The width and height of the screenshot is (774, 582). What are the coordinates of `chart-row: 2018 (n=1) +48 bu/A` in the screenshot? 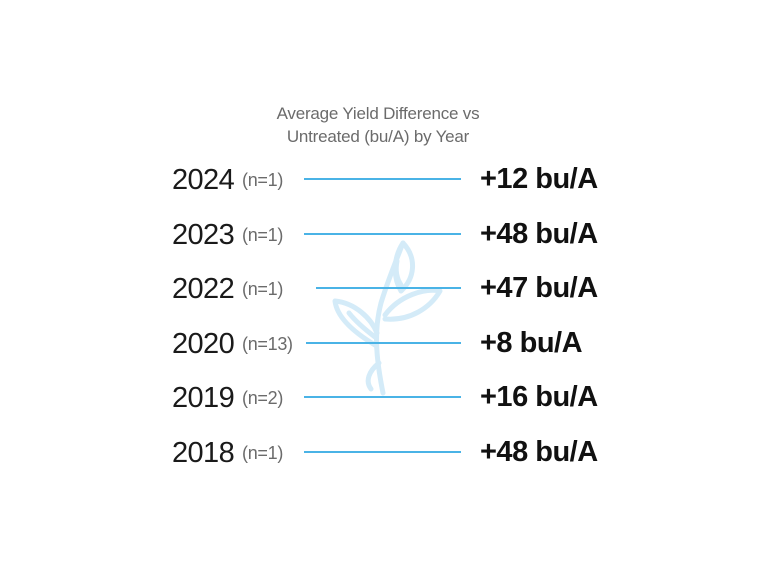 It's located at (387, 453).